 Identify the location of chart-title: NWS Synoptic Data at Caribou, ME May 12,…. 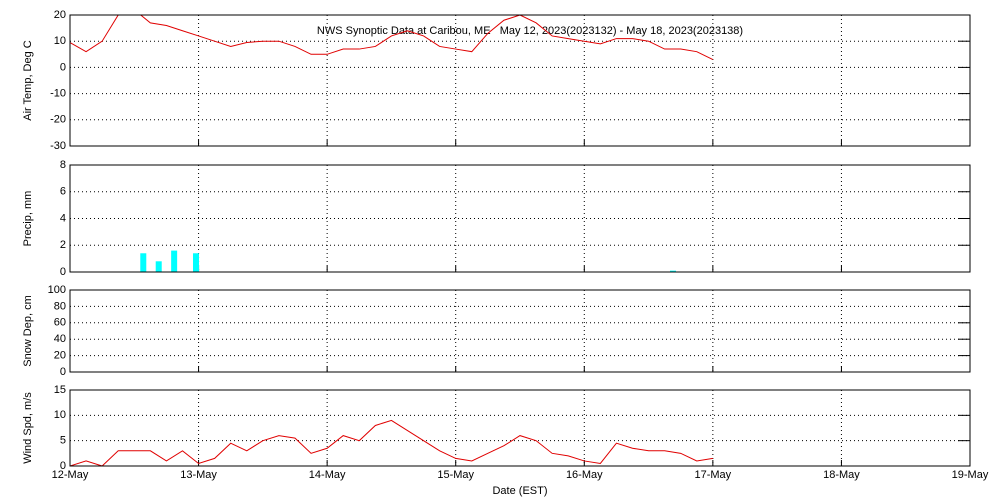
(530, 31).